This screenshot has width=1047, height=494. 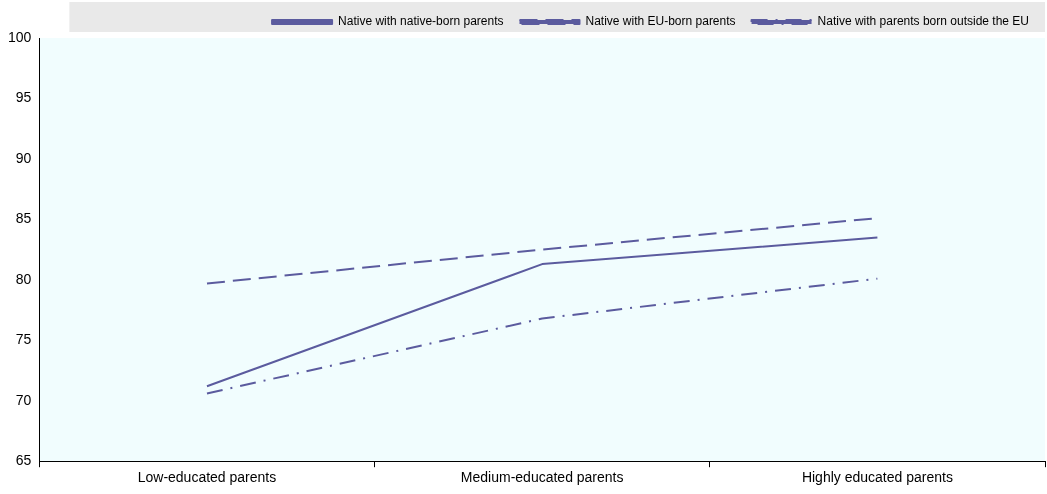 What do you see at coordinates (23, 399) in the screenshot?
I see `y-tick-label: 70` at bounding box center [23, 399].